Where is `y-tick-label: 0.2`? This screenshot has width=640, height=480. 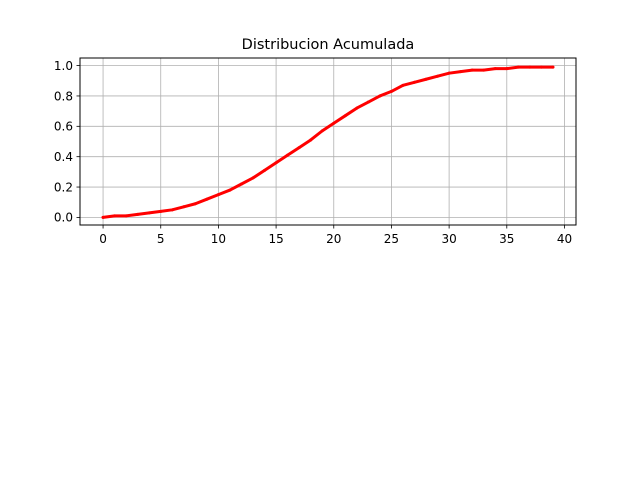 y-tick-label: 0.2 is located at coordinates (63, 187).